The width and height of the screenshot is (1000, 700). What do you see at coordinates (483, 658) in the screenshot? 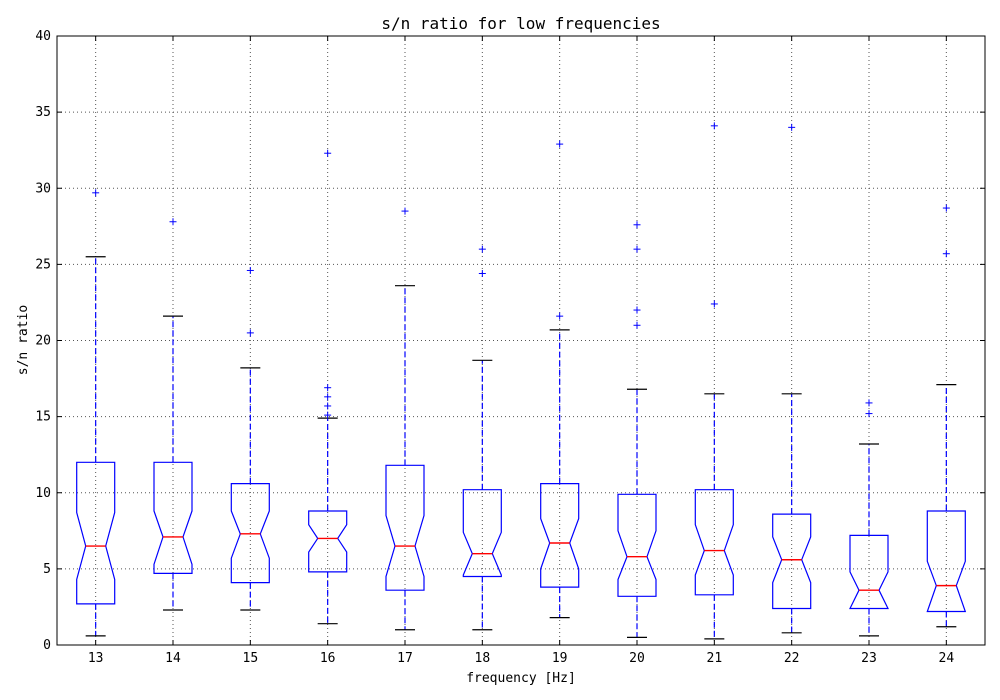
I see `x-tick-label: 18` at bounding box center [483, 658].